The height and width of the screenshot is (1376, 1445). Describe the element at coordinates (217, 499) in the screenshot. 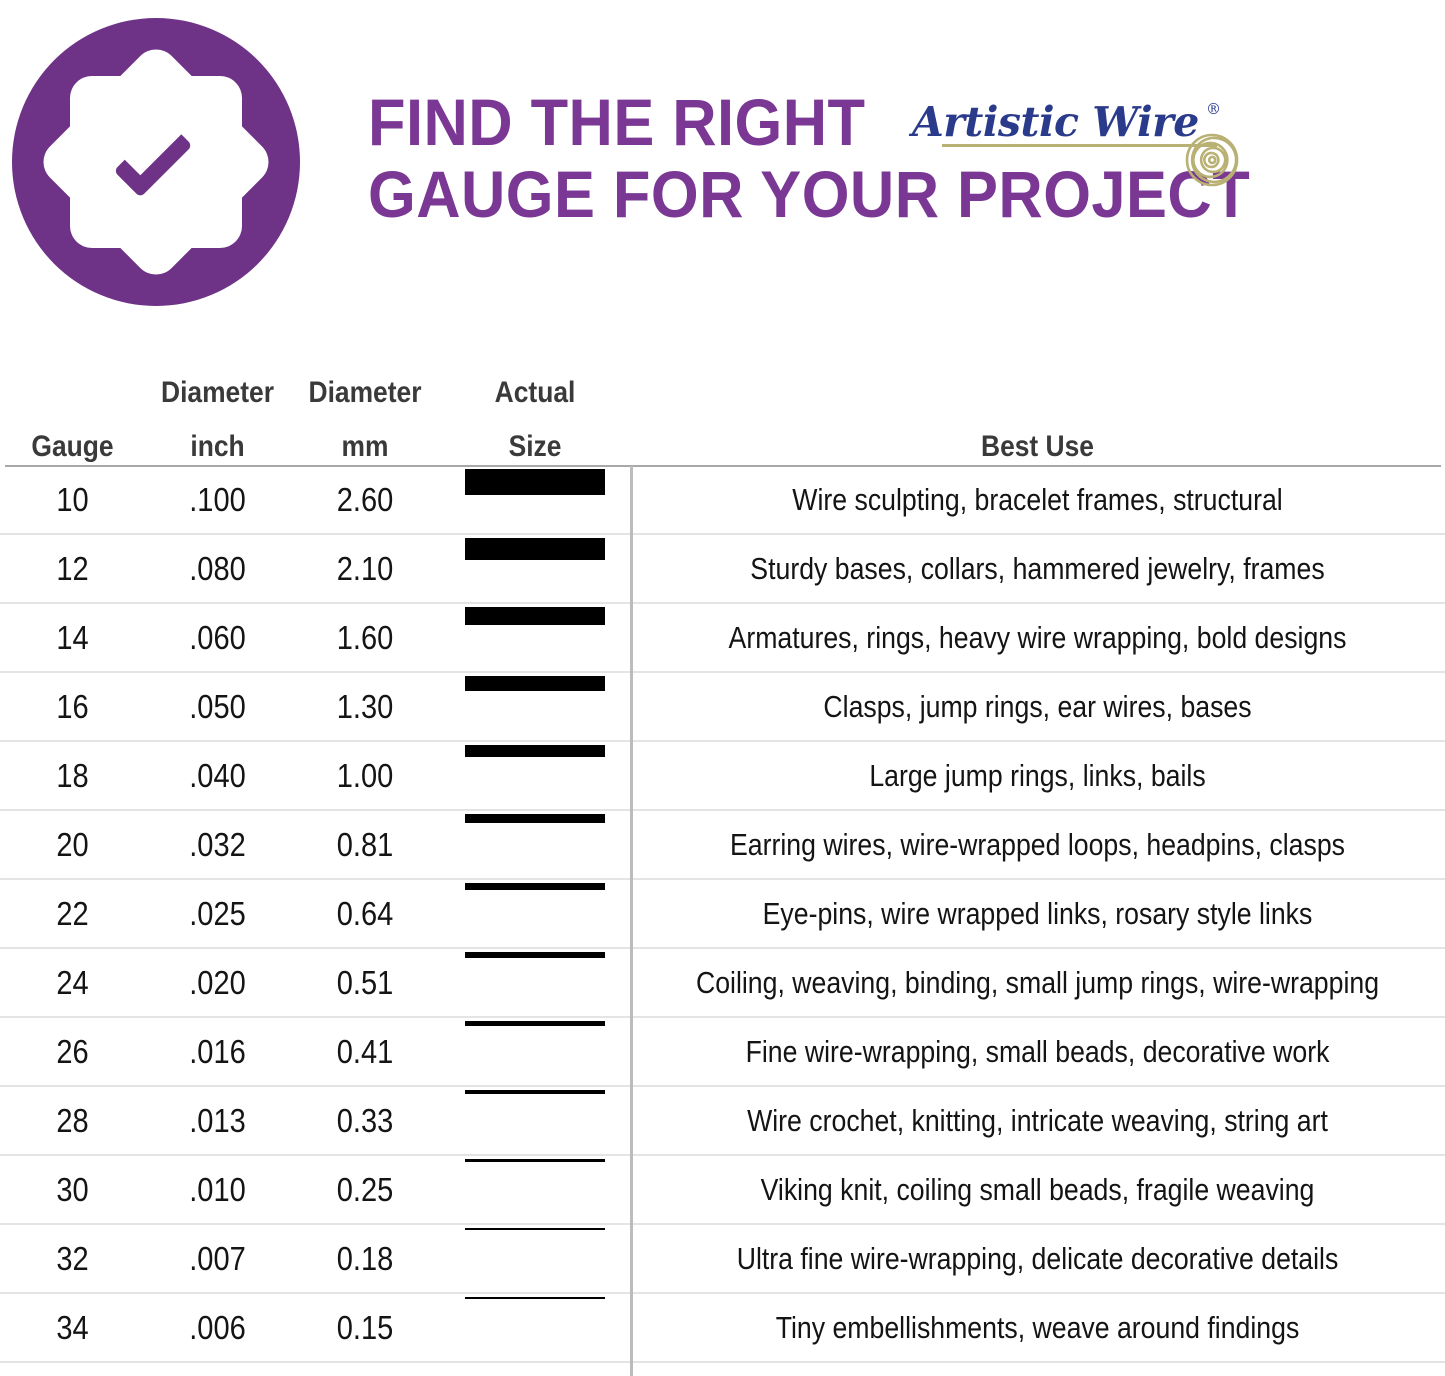

I see `cell-diameter-inch: .100` at that location.